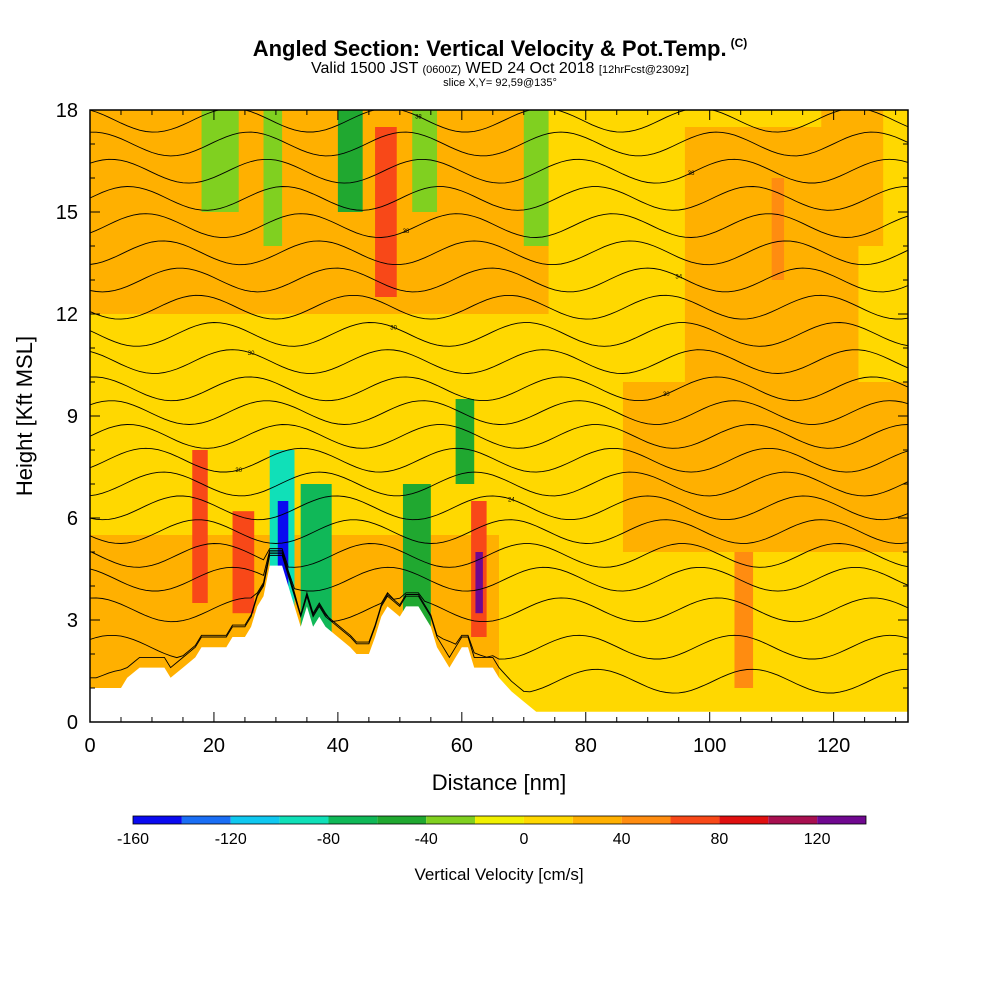  What do you see at coordinates (365, 68) in the screenshot?
I see `valid-time-prefix: Valid 1500 JST` at bounding box center [365, 68].